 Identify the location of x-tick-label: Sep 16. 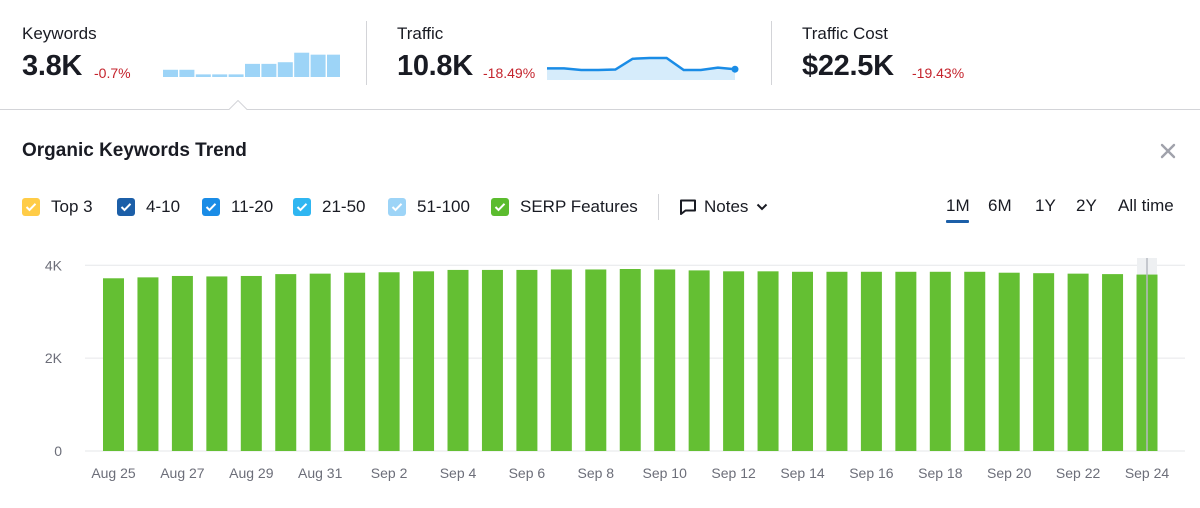
(871, 473).